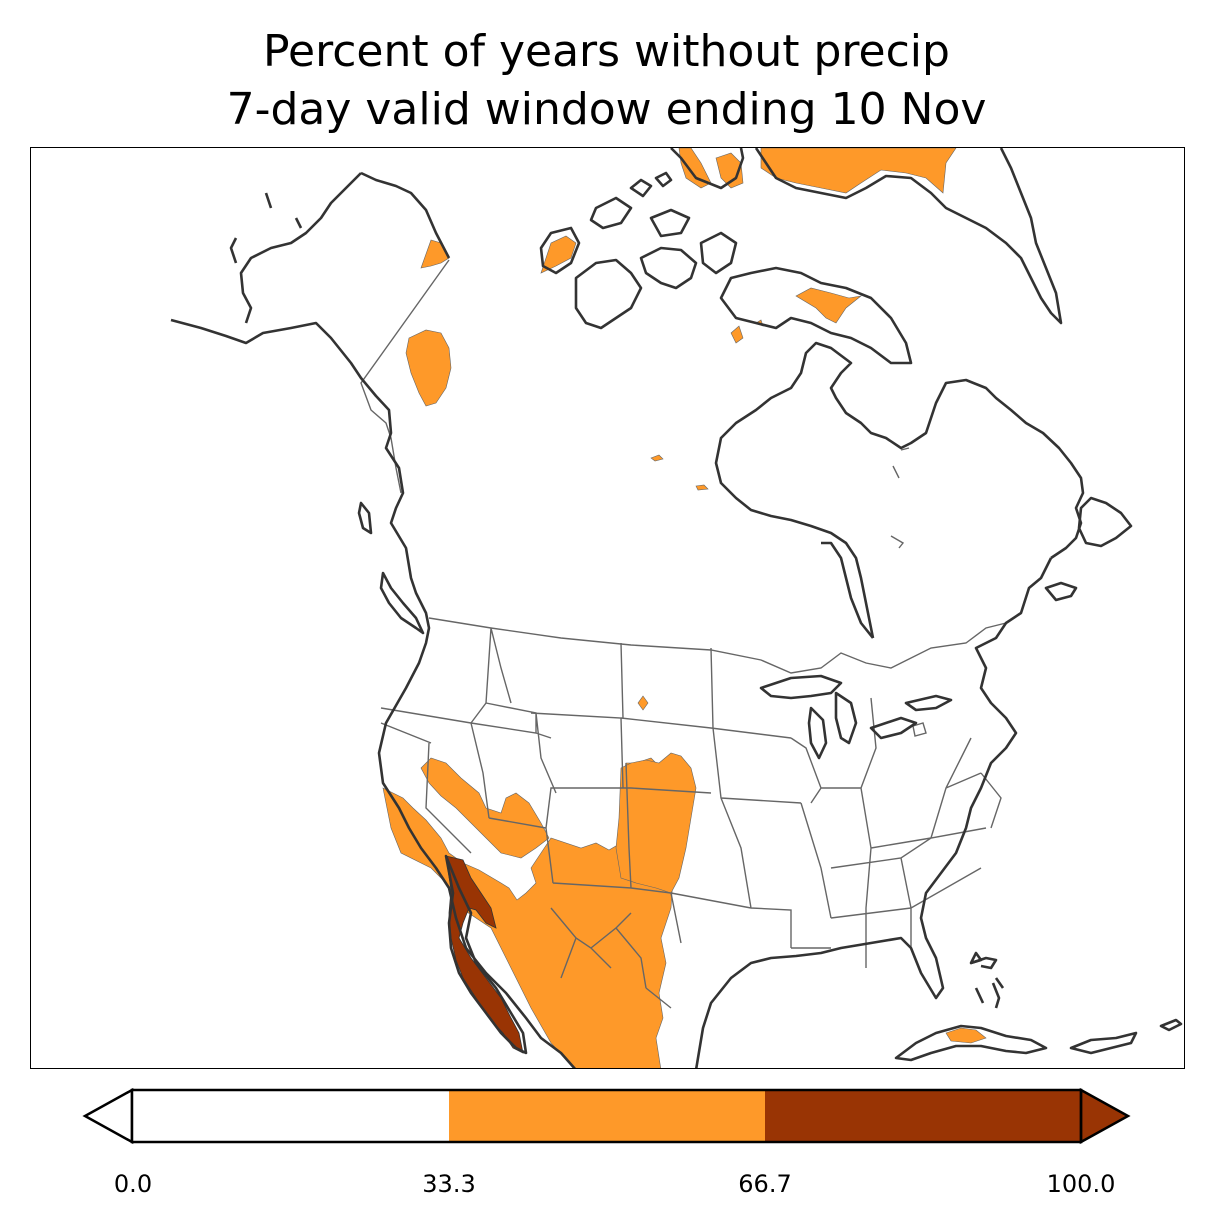 The height and width of the screenshot is (1230, 1213). What do you see at coordinates (765, 1184) in the screenshot?
I see `colorbar-tick-2: 66.7` at bounding box center [765, 1184].